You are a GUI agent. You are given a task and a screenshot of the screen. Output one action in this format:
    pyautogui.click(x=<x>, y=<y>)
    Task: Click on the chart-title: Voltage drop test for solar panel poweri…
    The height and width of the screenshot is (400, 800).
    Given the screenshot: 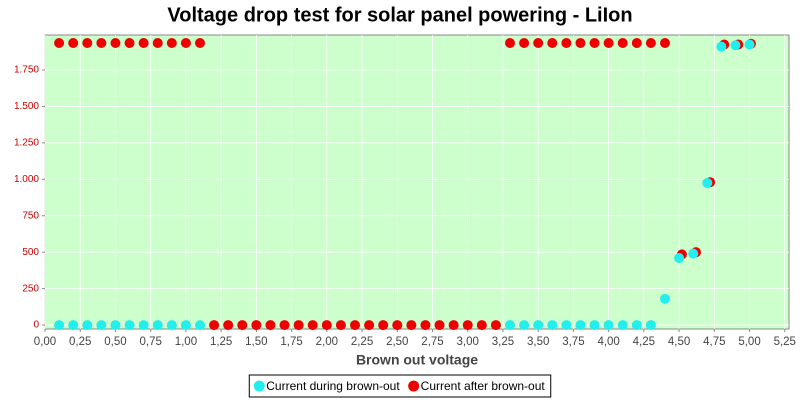 What is the action you would take?
    pyautogui.click(x=399, y=15)
    